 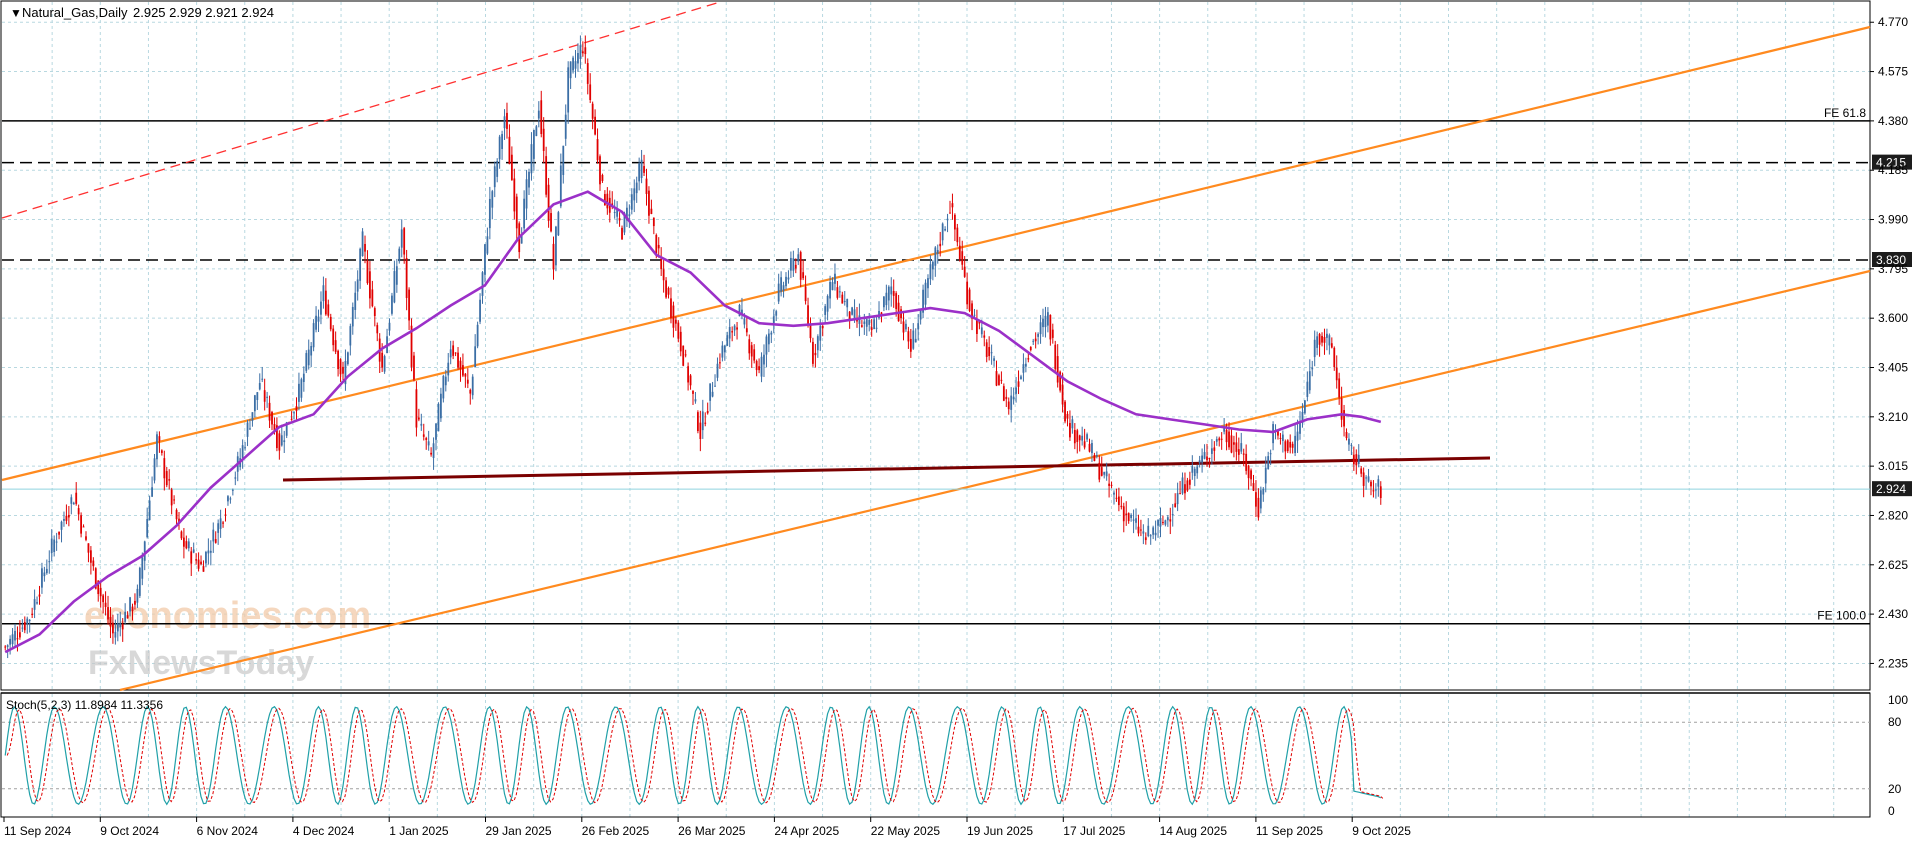 What do you see at coordinates (1893, 170) in the screenshot?
I see `y-tick-label: 4.185` at bounding box center [1893, 170].